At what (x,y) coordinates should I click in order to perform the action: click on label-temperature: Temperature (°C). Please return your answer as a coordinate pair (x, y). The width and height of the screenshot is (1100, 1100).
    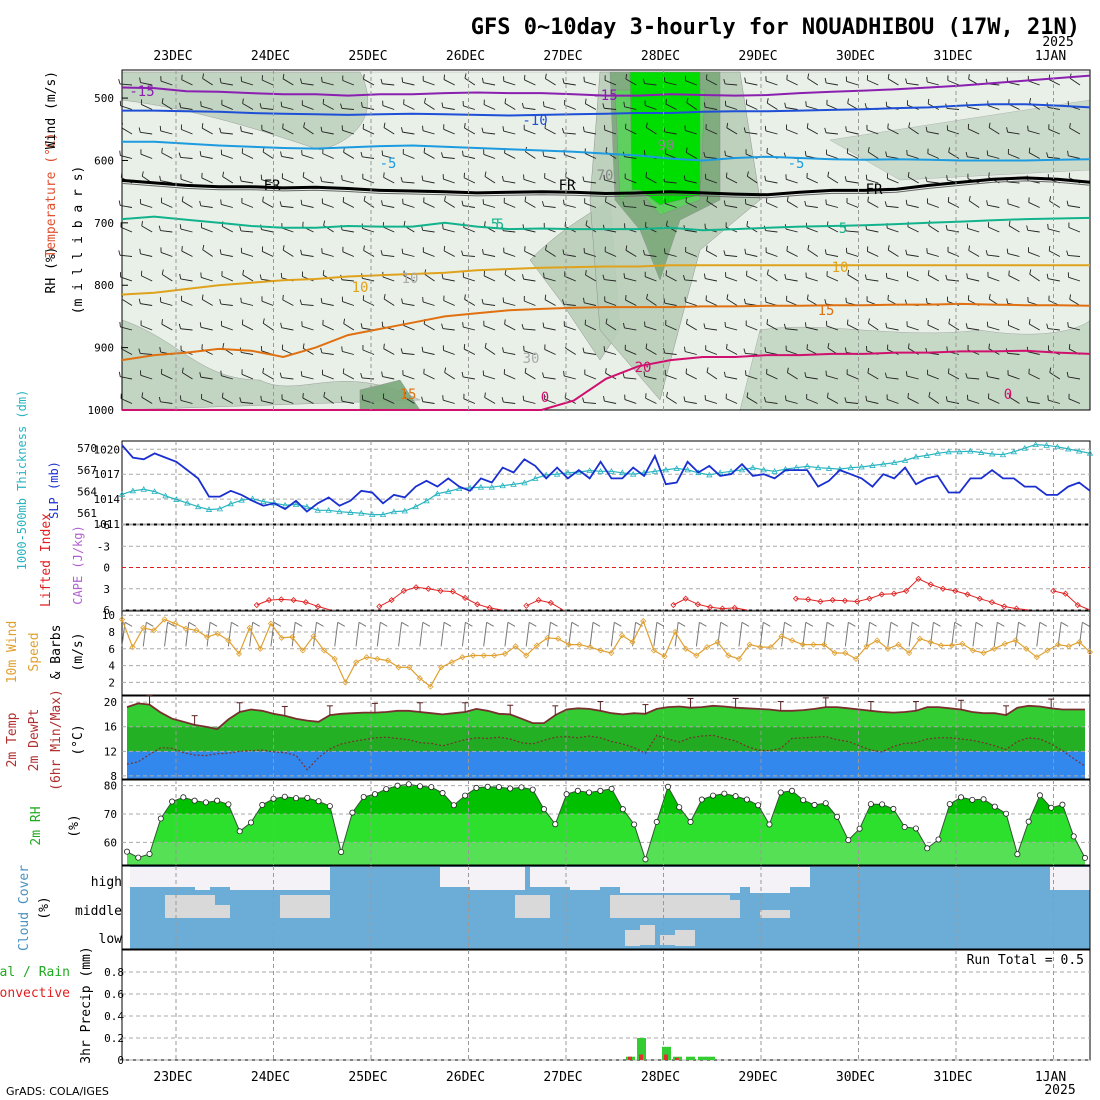
    Looking at the image, I should click on (51, 194).